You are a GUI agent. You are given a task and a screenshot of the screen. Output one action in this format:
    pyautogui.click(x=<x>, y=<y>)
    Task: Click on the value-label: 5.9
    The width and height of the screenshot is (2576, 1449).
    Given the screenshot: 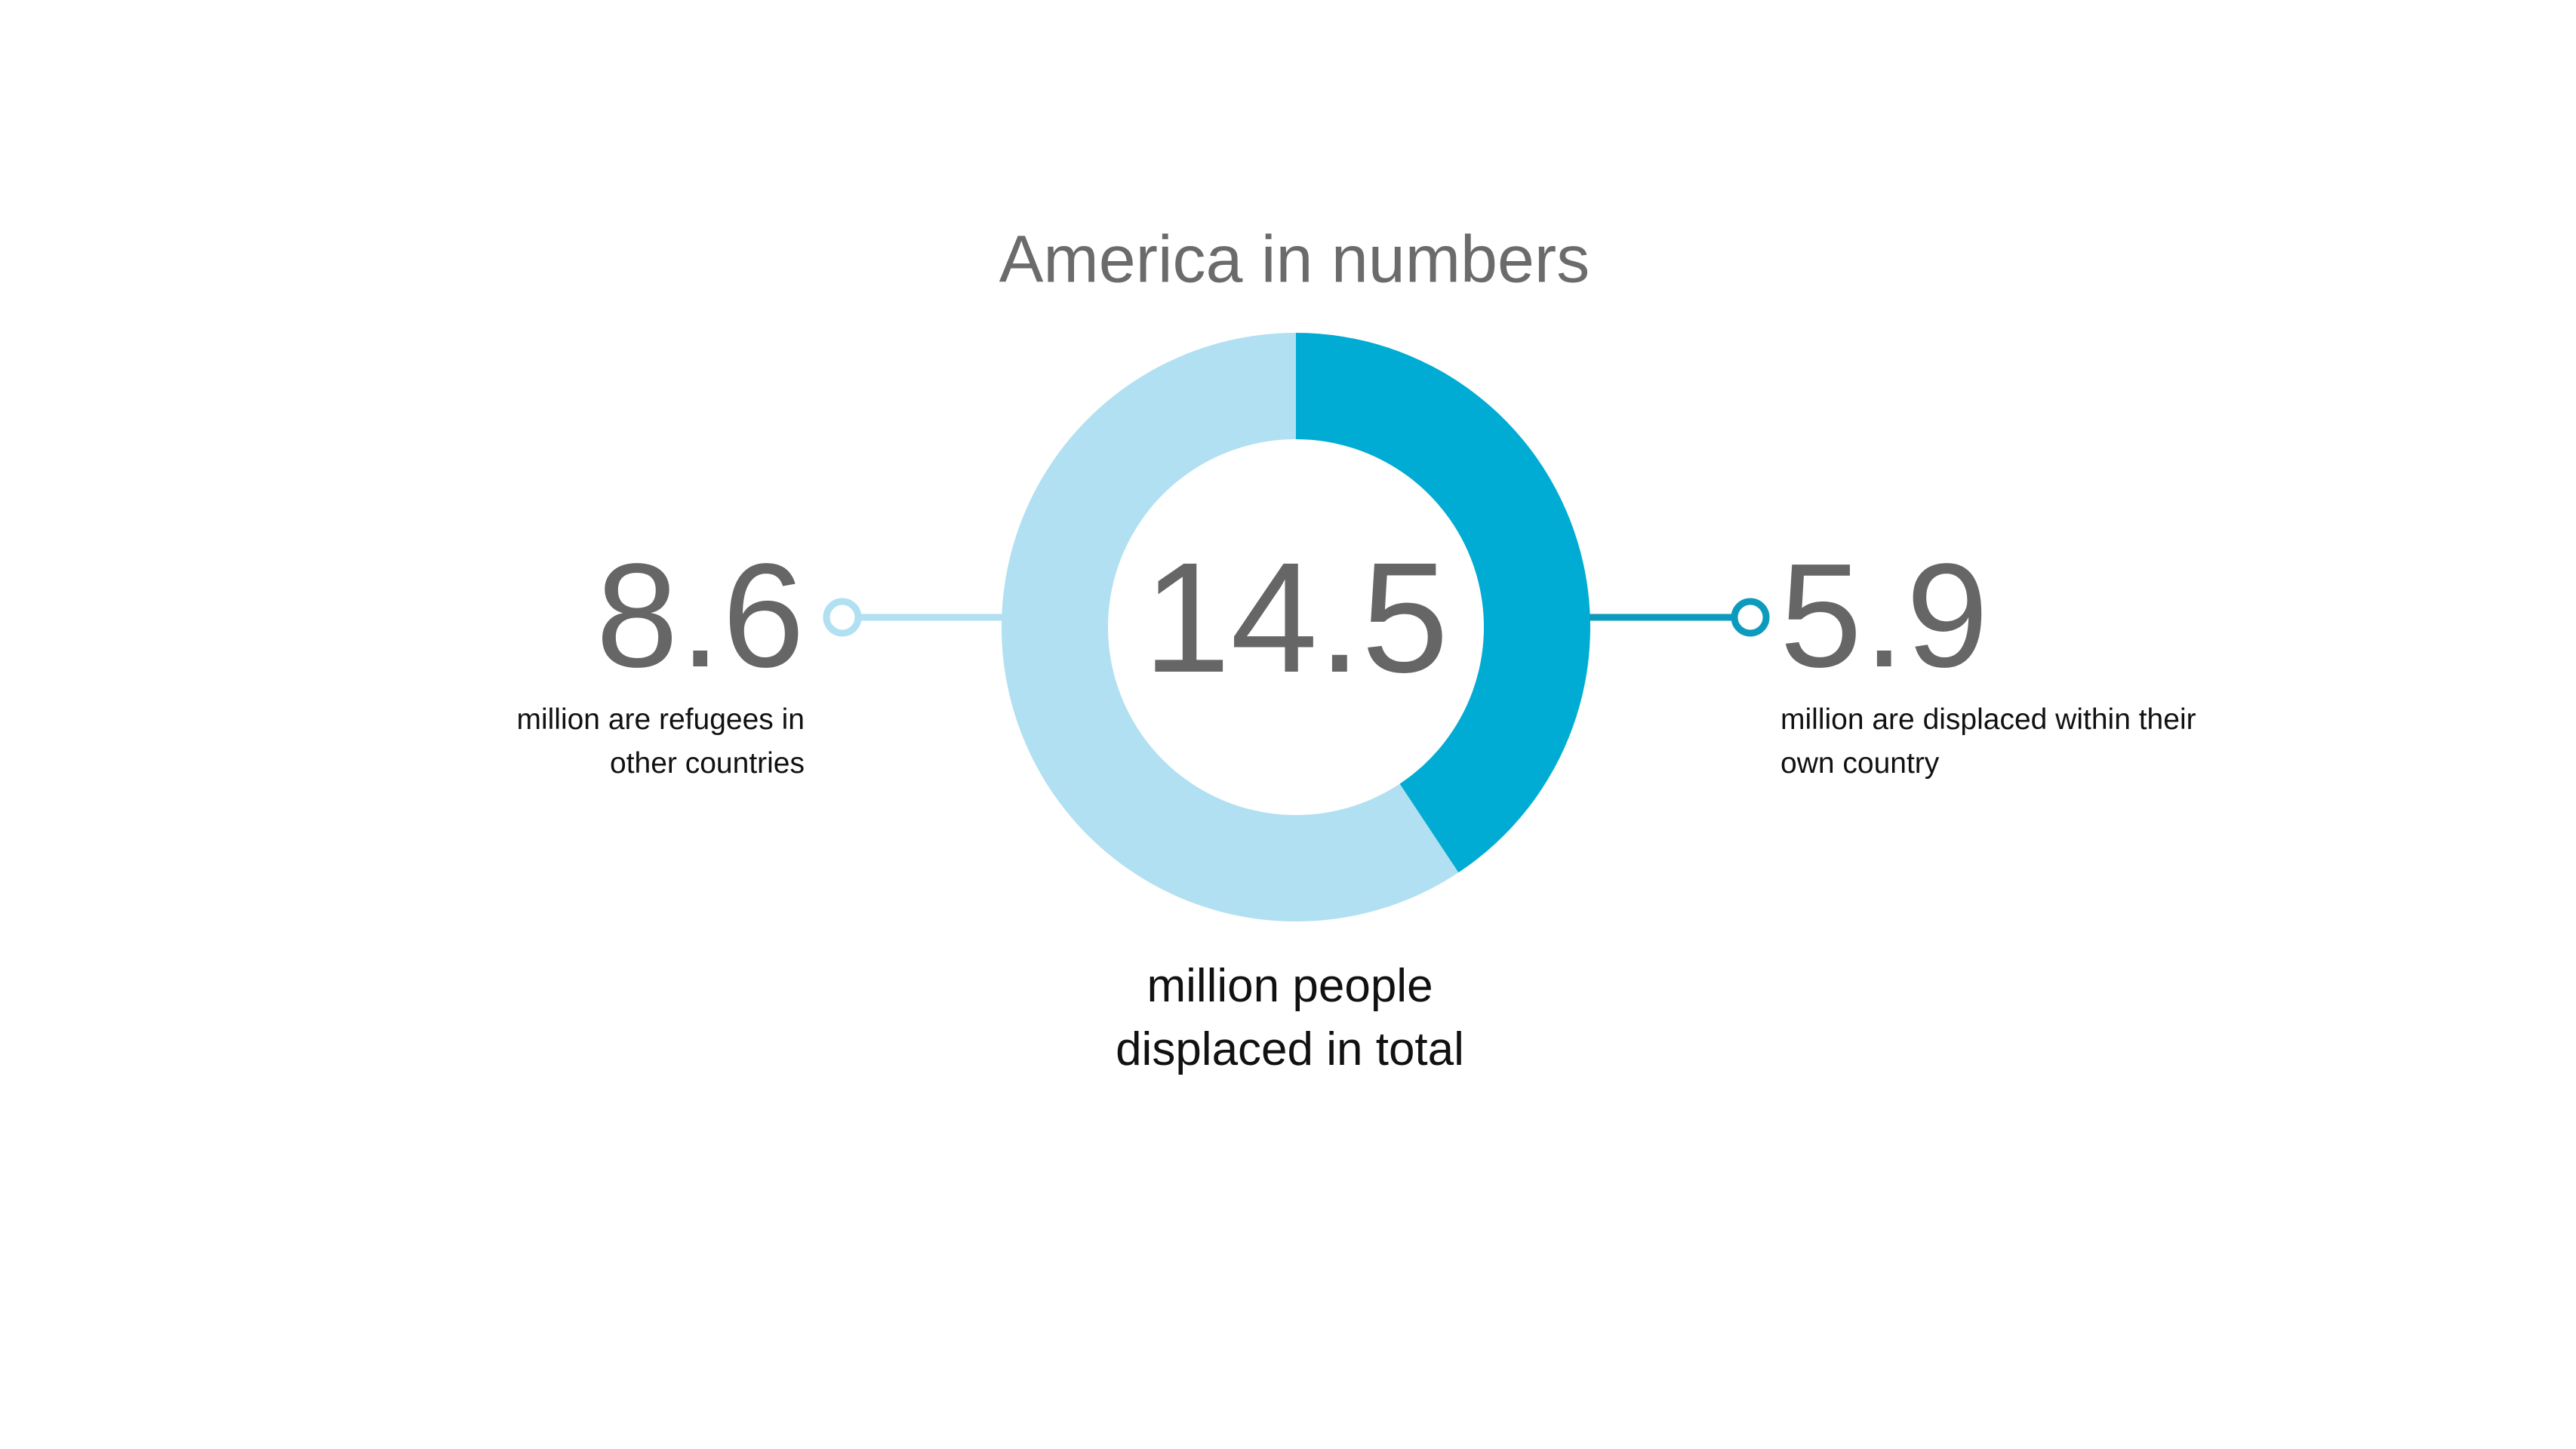 What is the action you would take?
    pyautogui.click(x=1885, y=615)
    